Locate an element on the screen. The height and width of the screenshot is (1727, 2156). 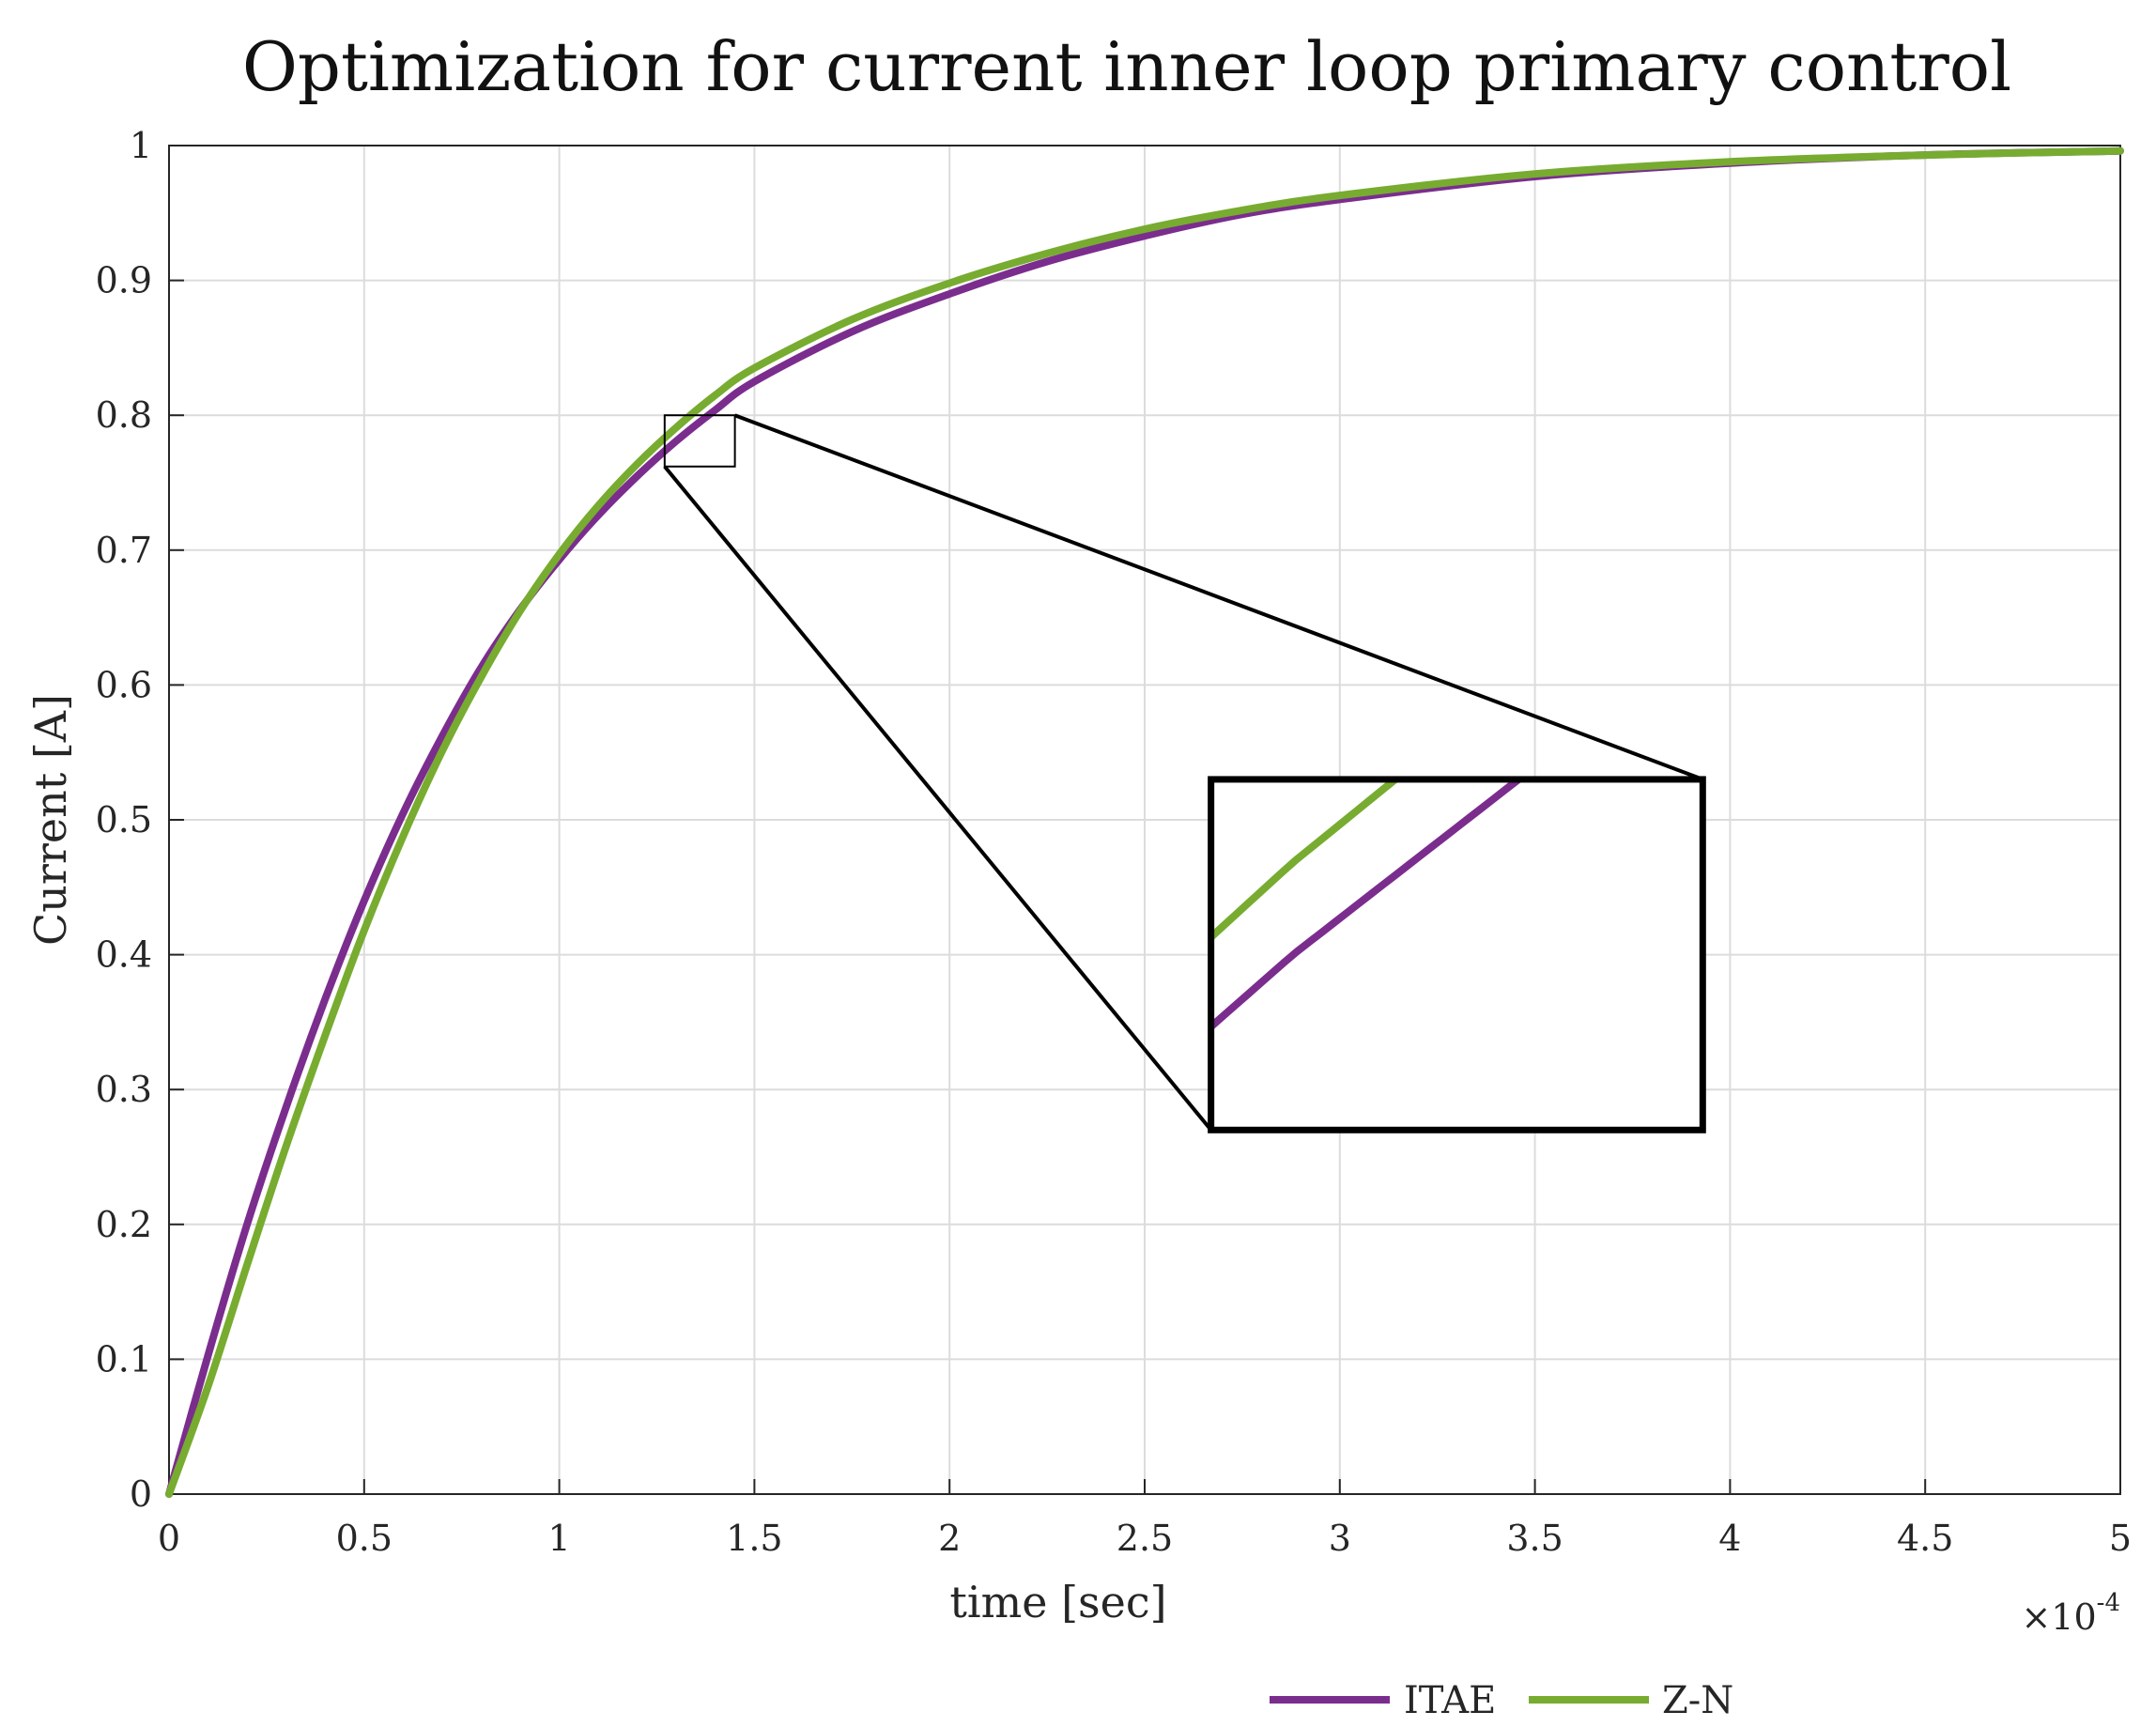
zoom-connector-bottom is located at coordinates (938, 798).